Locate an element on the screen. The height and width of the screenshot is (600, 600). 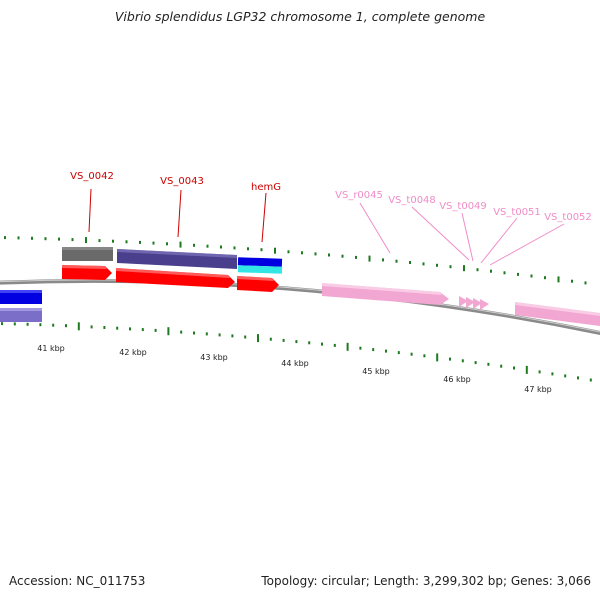
feature-label-vs-r0045: VS_r0045 is located at coordinates (359, 195).